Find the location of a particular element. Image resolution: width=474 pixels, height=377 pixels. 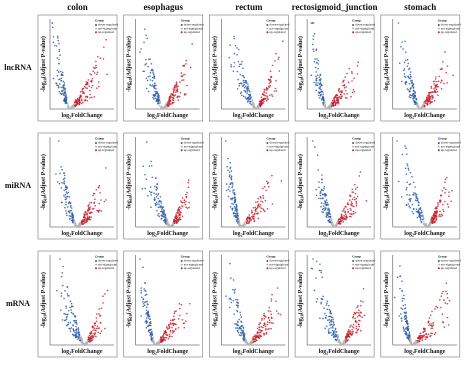

y_label-axis-label: -log10(Adjust P-value) is located at coordinates (215, 300).